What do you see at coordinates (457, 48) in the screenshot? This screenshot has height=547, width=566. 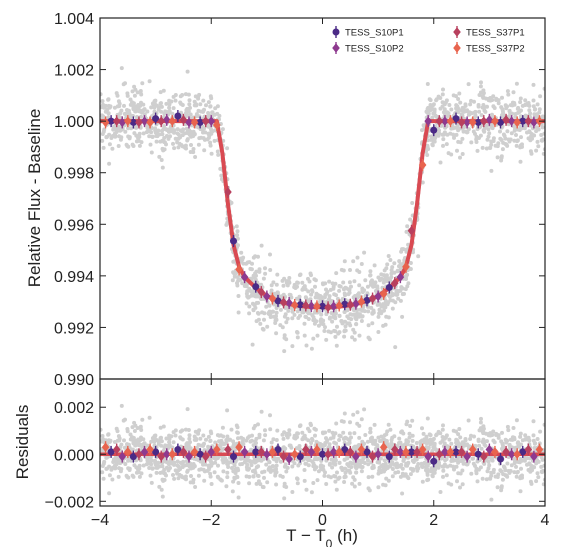 I see `legend-marker` at bounding box center [457, 48].